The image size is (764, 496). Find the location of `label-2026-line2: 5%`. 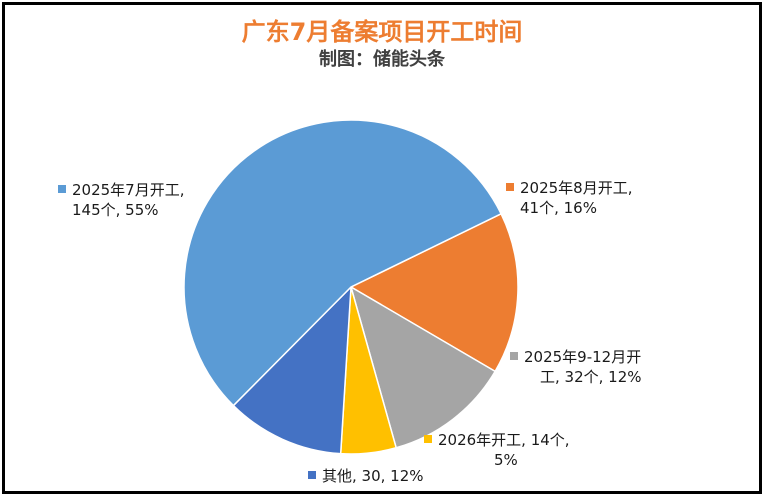

label-2026-line2: 5% is located at coordinates (506, 460).